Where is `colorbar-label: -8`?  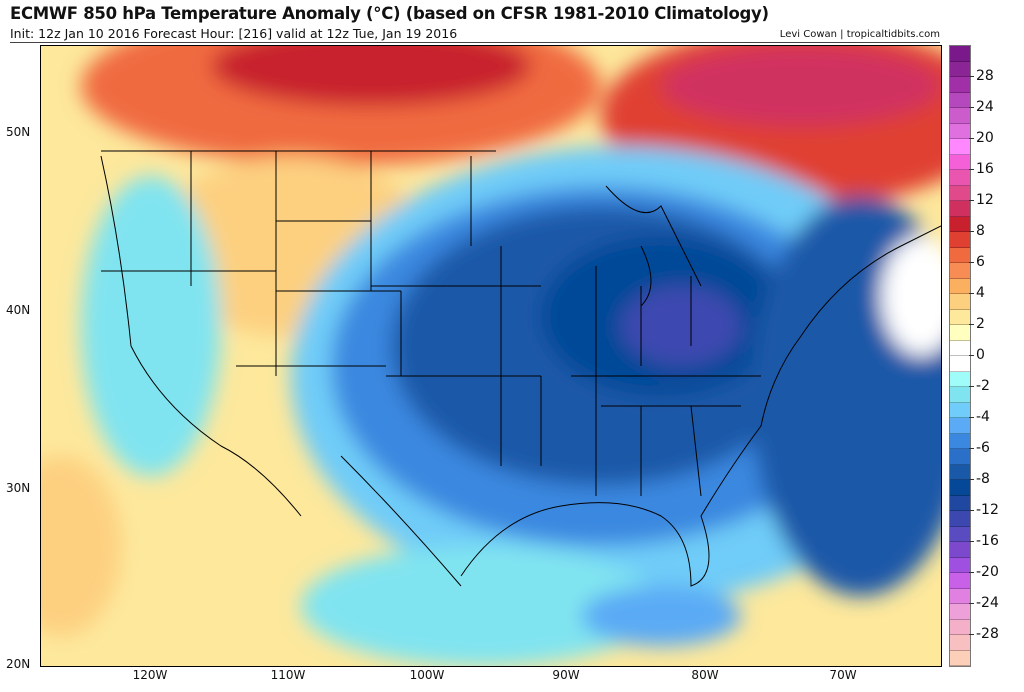 colorbar-label: -8 is located at coordinates (983, 479).